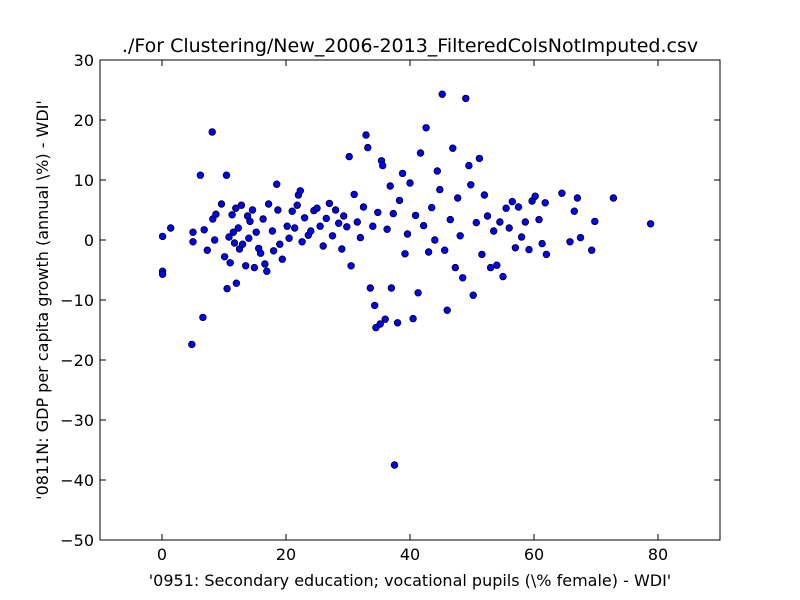 The image size is (800, 600). What do you see at coordinates (77, 540) in the screenshot?
I see `y-tick-label: −50` at bounding box center [77, 540].